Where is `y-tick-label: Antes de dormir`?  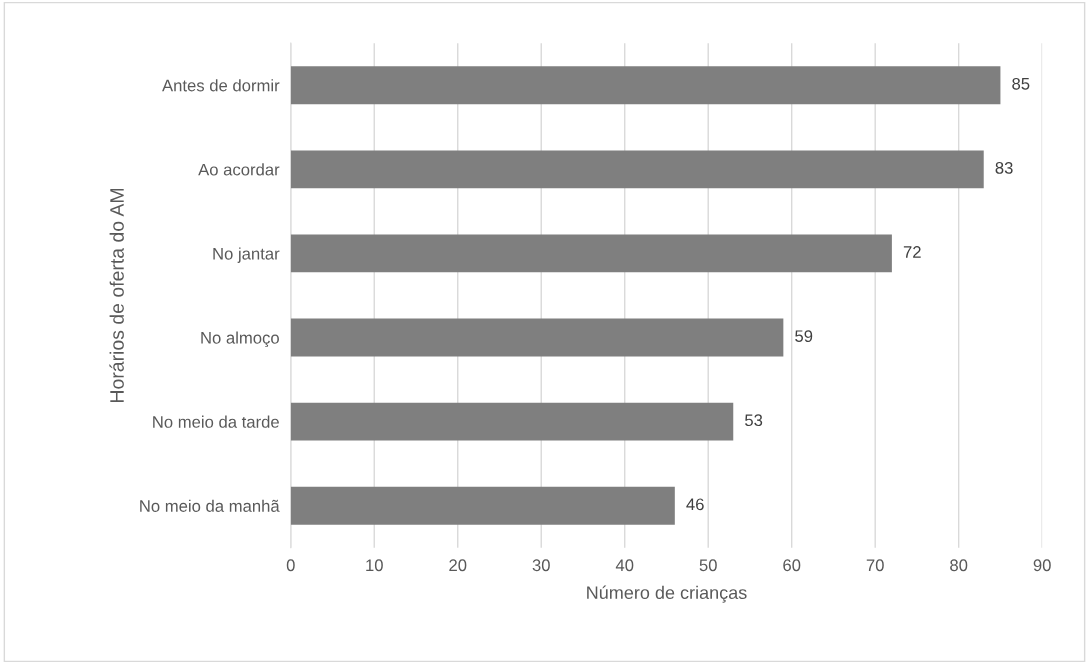
y-tick-label: Antes de dormir is located at coordinates (221, 85).